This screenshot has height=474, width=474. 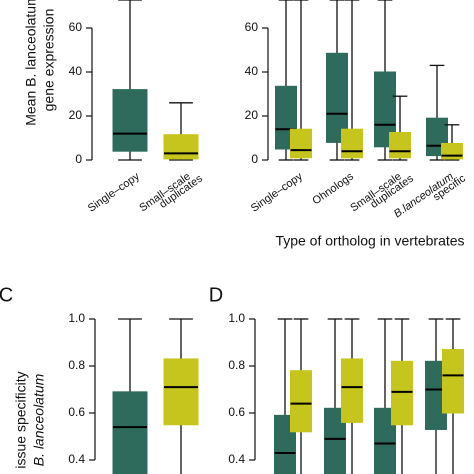 I want to click on y-axis-title: B. lanceolatum, so click(x=39, y=419).